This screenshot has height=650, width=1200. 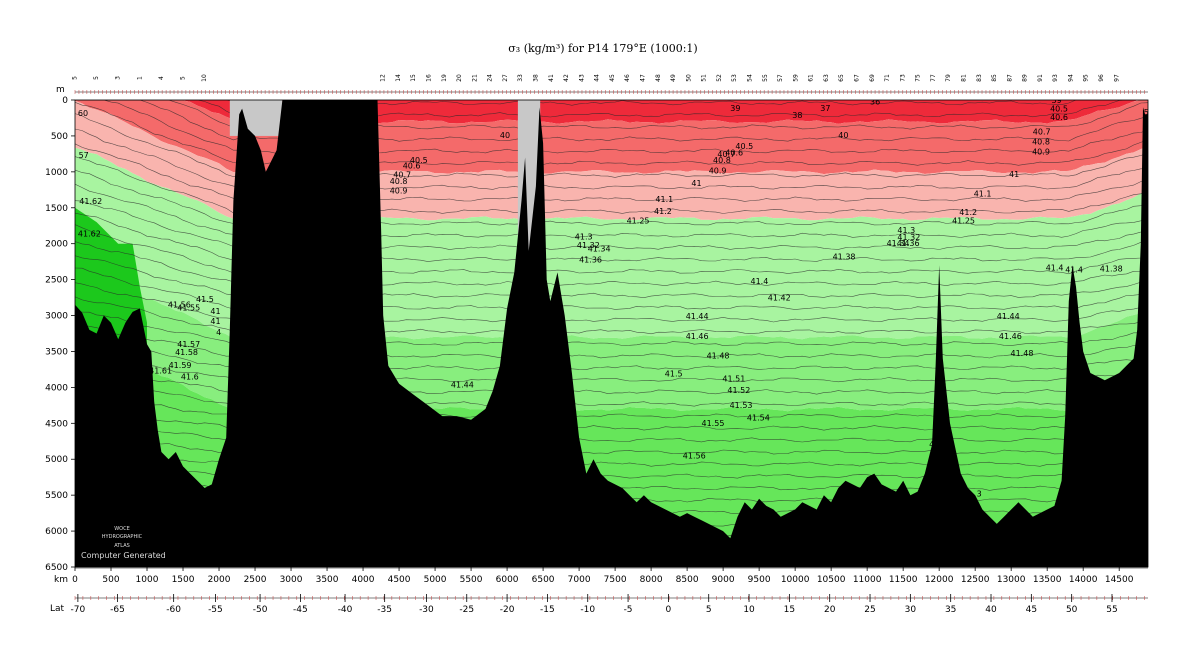 What do you see at coordinates (57, 609) in the screenshot?
I see `latitude-axis-label: Lat` at bounding box center [57, 609].